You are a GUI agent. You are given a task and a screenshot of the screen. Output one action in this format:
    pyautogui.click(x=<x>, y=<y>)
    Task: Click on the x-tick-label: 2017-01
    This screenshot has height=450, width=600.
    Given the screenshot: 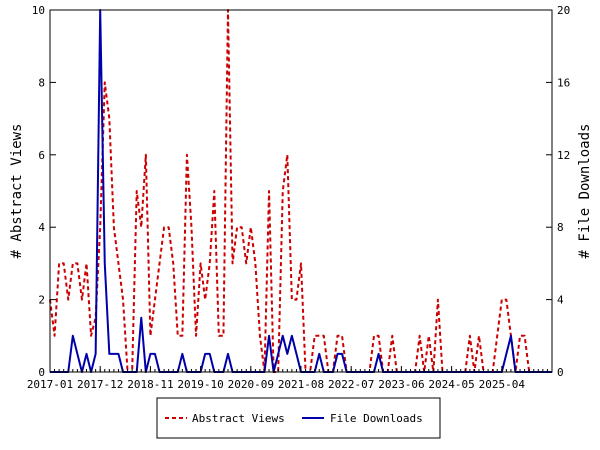 What is the action you would take?
    pyautogui.click(x=50, y=384)
    